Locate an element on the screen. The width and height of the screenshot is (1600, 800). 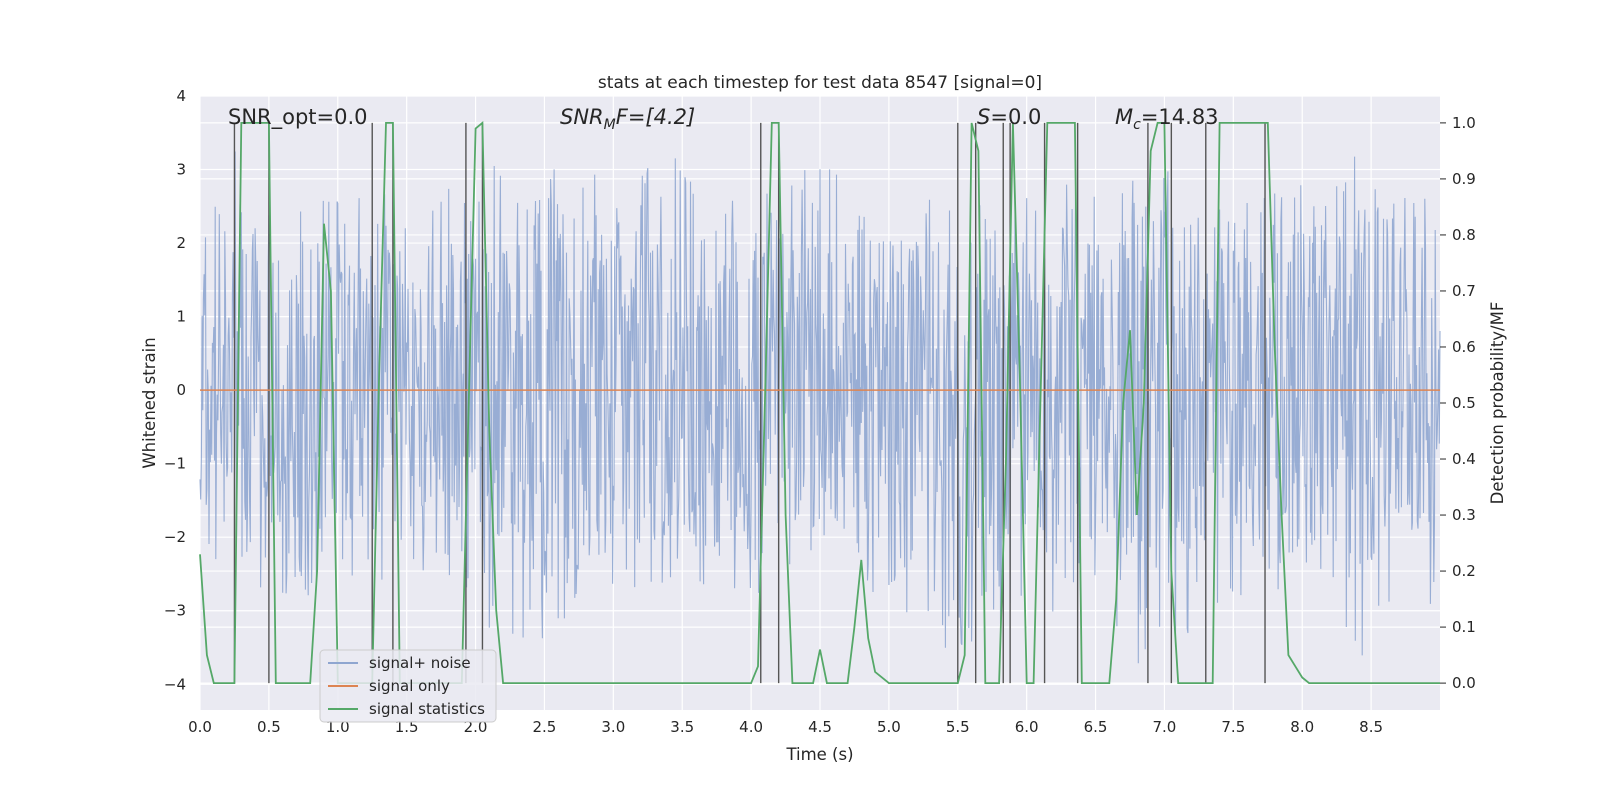
x-tick-label: 7.0 is located at coordinates (1165, 727).